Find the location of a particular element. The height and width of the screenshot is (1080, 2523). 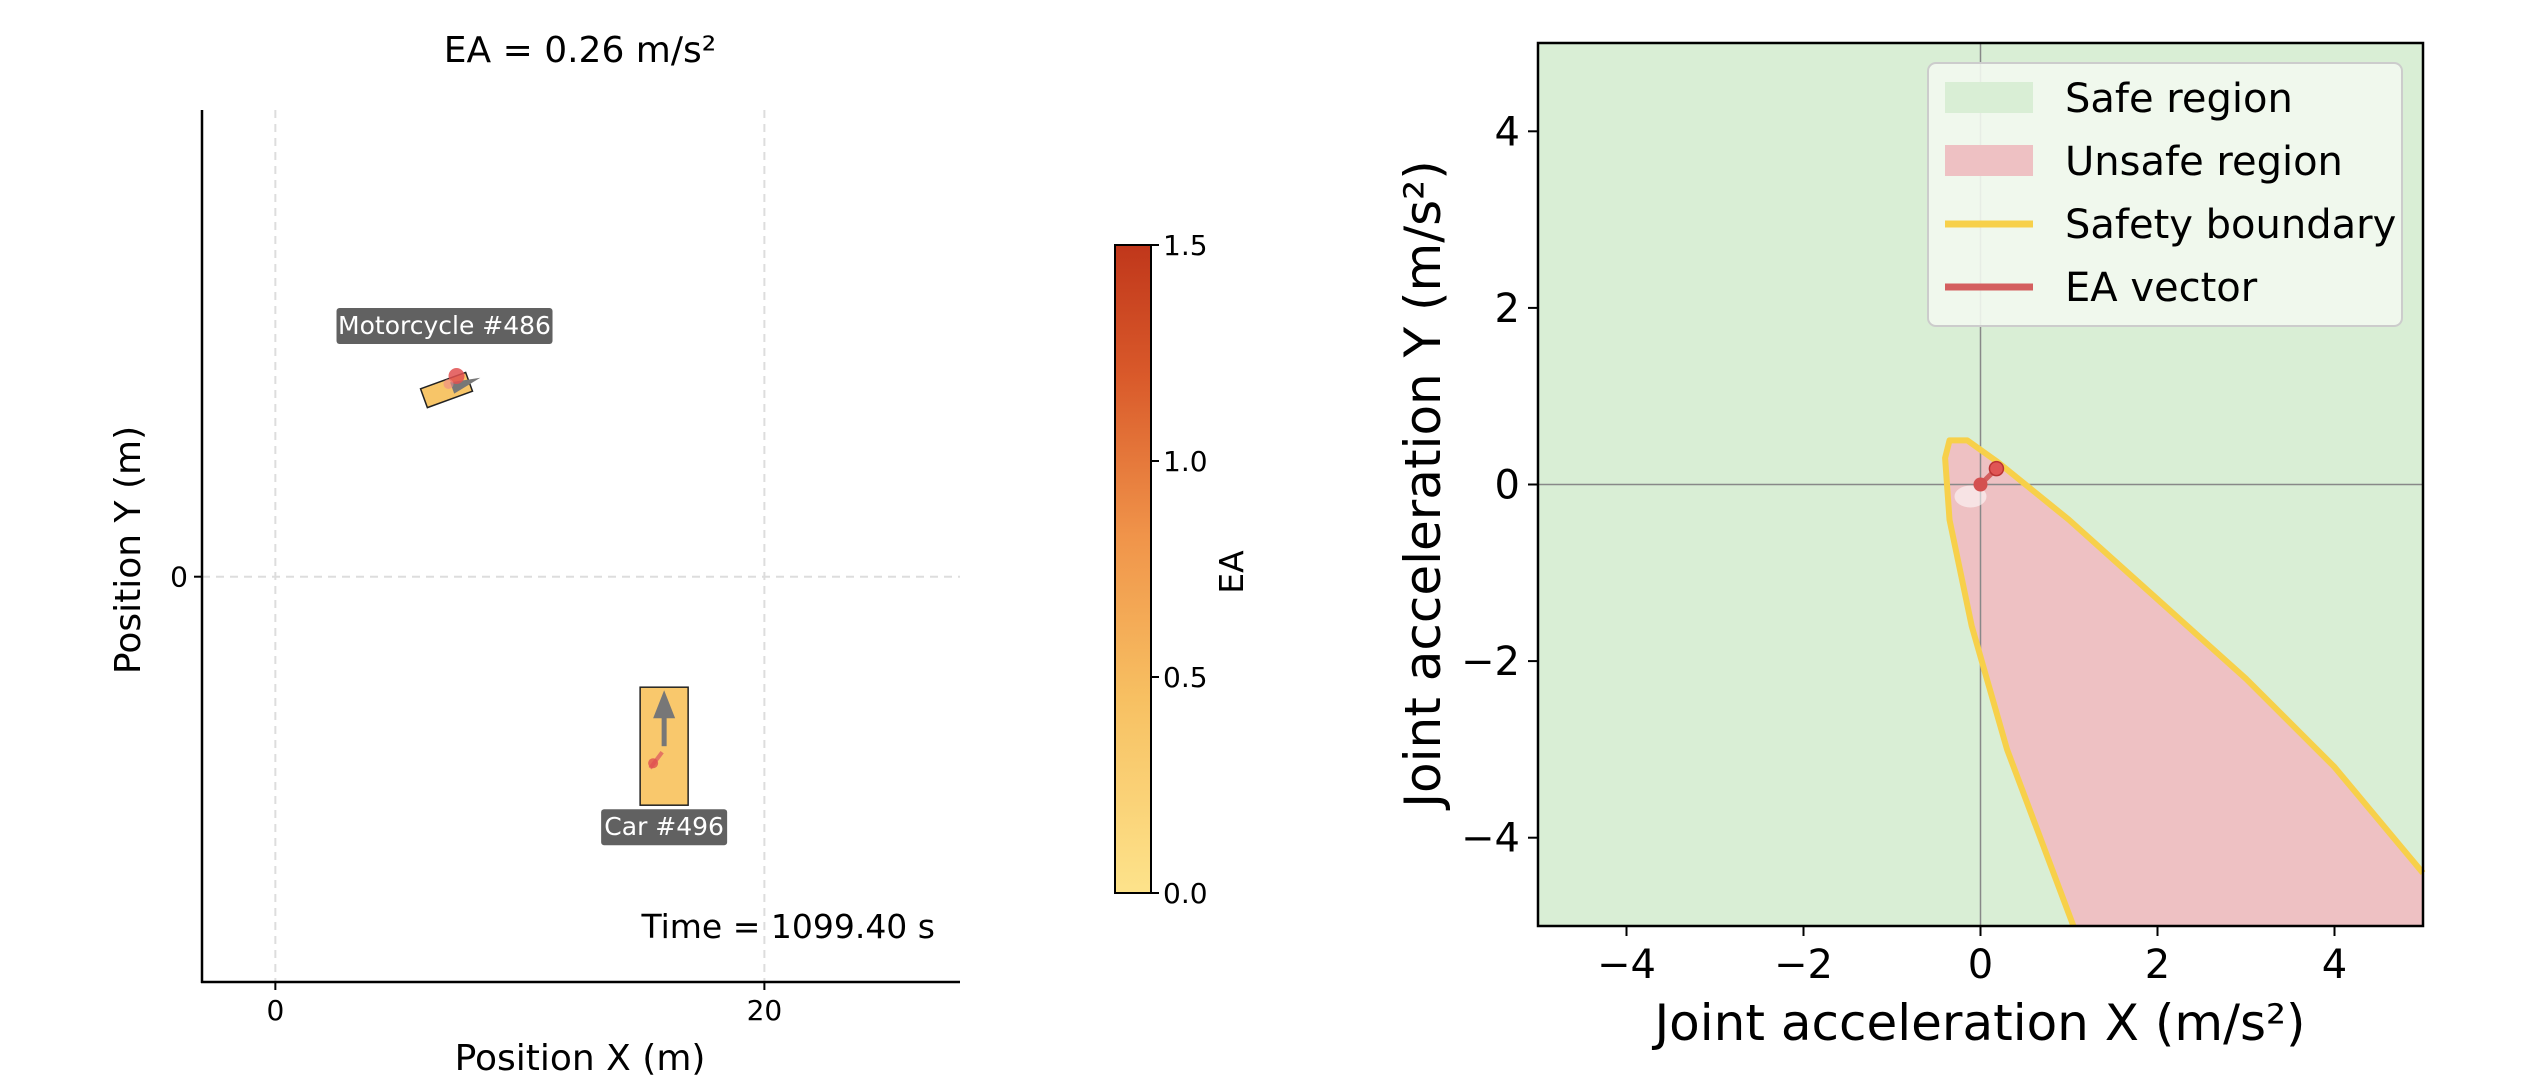

right-y-tick-label: −4 is located at coordinates (1490, 839).